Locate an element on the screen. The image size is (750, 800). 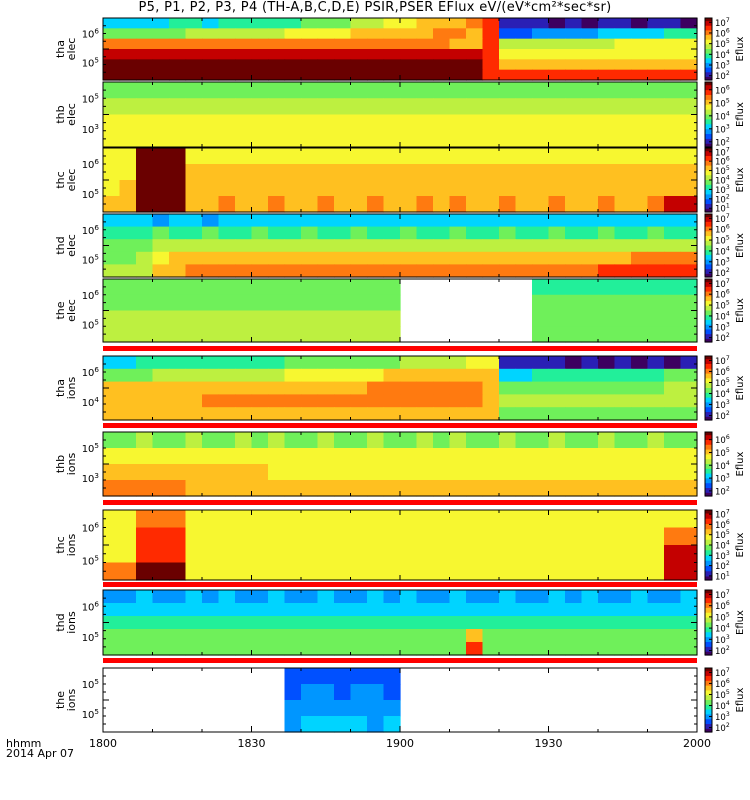
colorbar-frame is located at coordinates (708, 700).